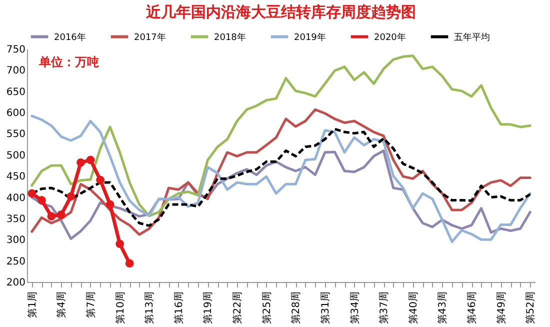  What do you see at coordinates (16, 283) in the screenshot?
I see `y-tick-label: 200` at bounding box center [16, 283].